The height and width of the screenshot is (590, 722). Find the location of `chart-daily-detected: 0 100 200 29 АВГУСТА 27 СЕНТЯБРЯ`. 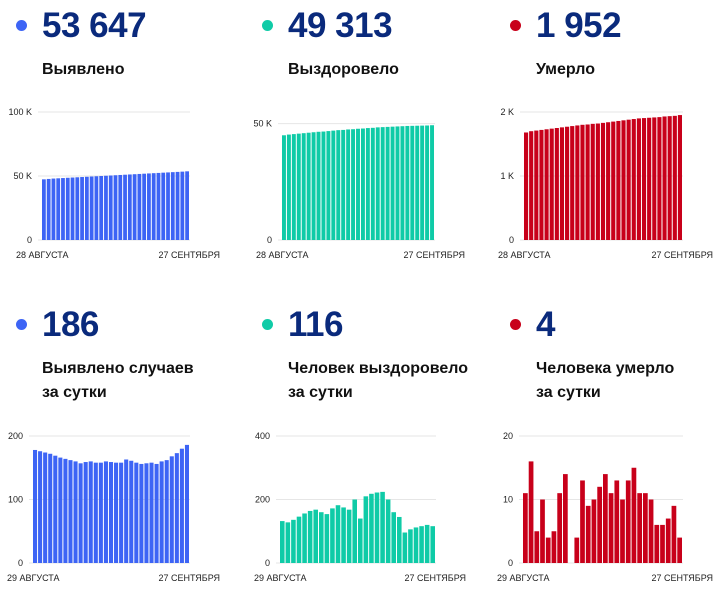

chart-daily-detected: 0 100 200 29 АВГУСТА 27 СЕНТЯБРЯ is located at coordinates (113, 507).